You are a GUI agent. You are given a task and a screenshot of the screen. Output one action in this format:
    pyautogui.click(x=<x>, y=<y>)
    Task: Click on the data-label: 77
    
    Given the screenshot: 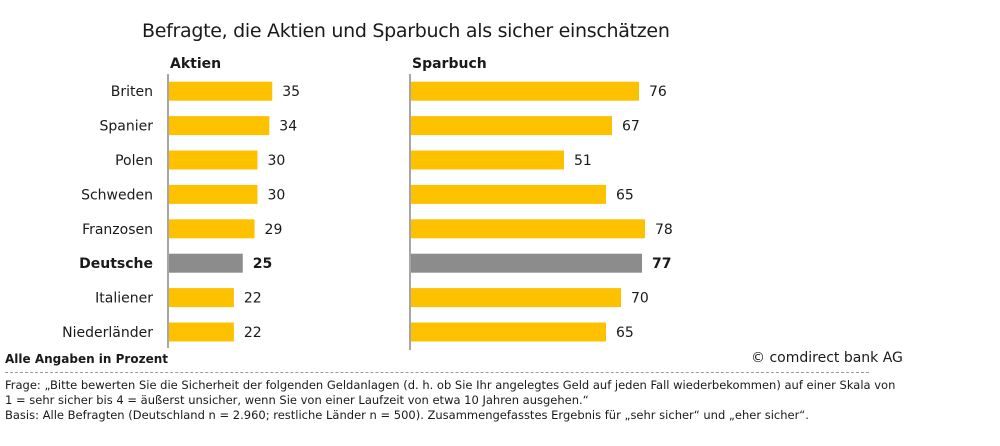 What is the action you would take?
    pyautogui.click(x=661, y=264)
    